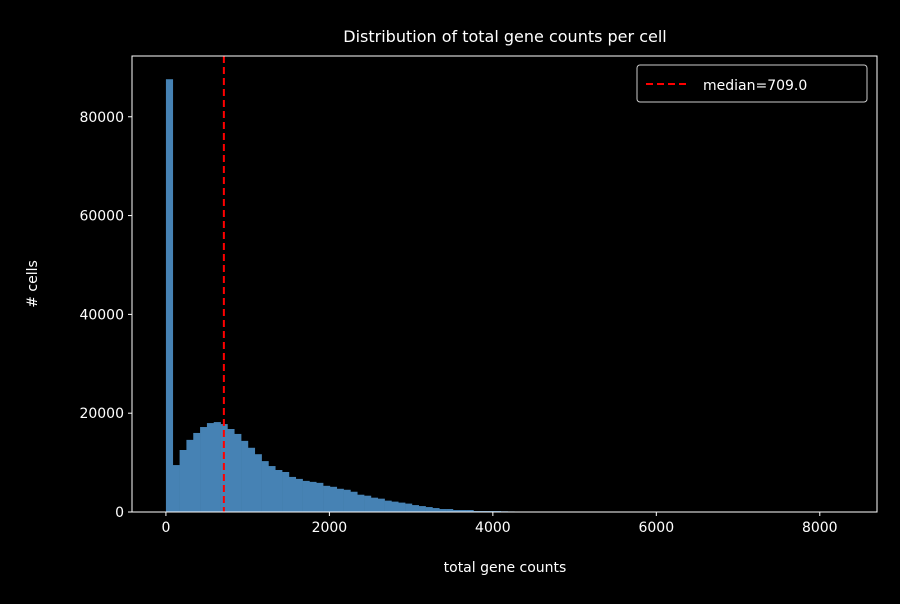  I want to click on x-tick-label: 2000, so click(330, 528).